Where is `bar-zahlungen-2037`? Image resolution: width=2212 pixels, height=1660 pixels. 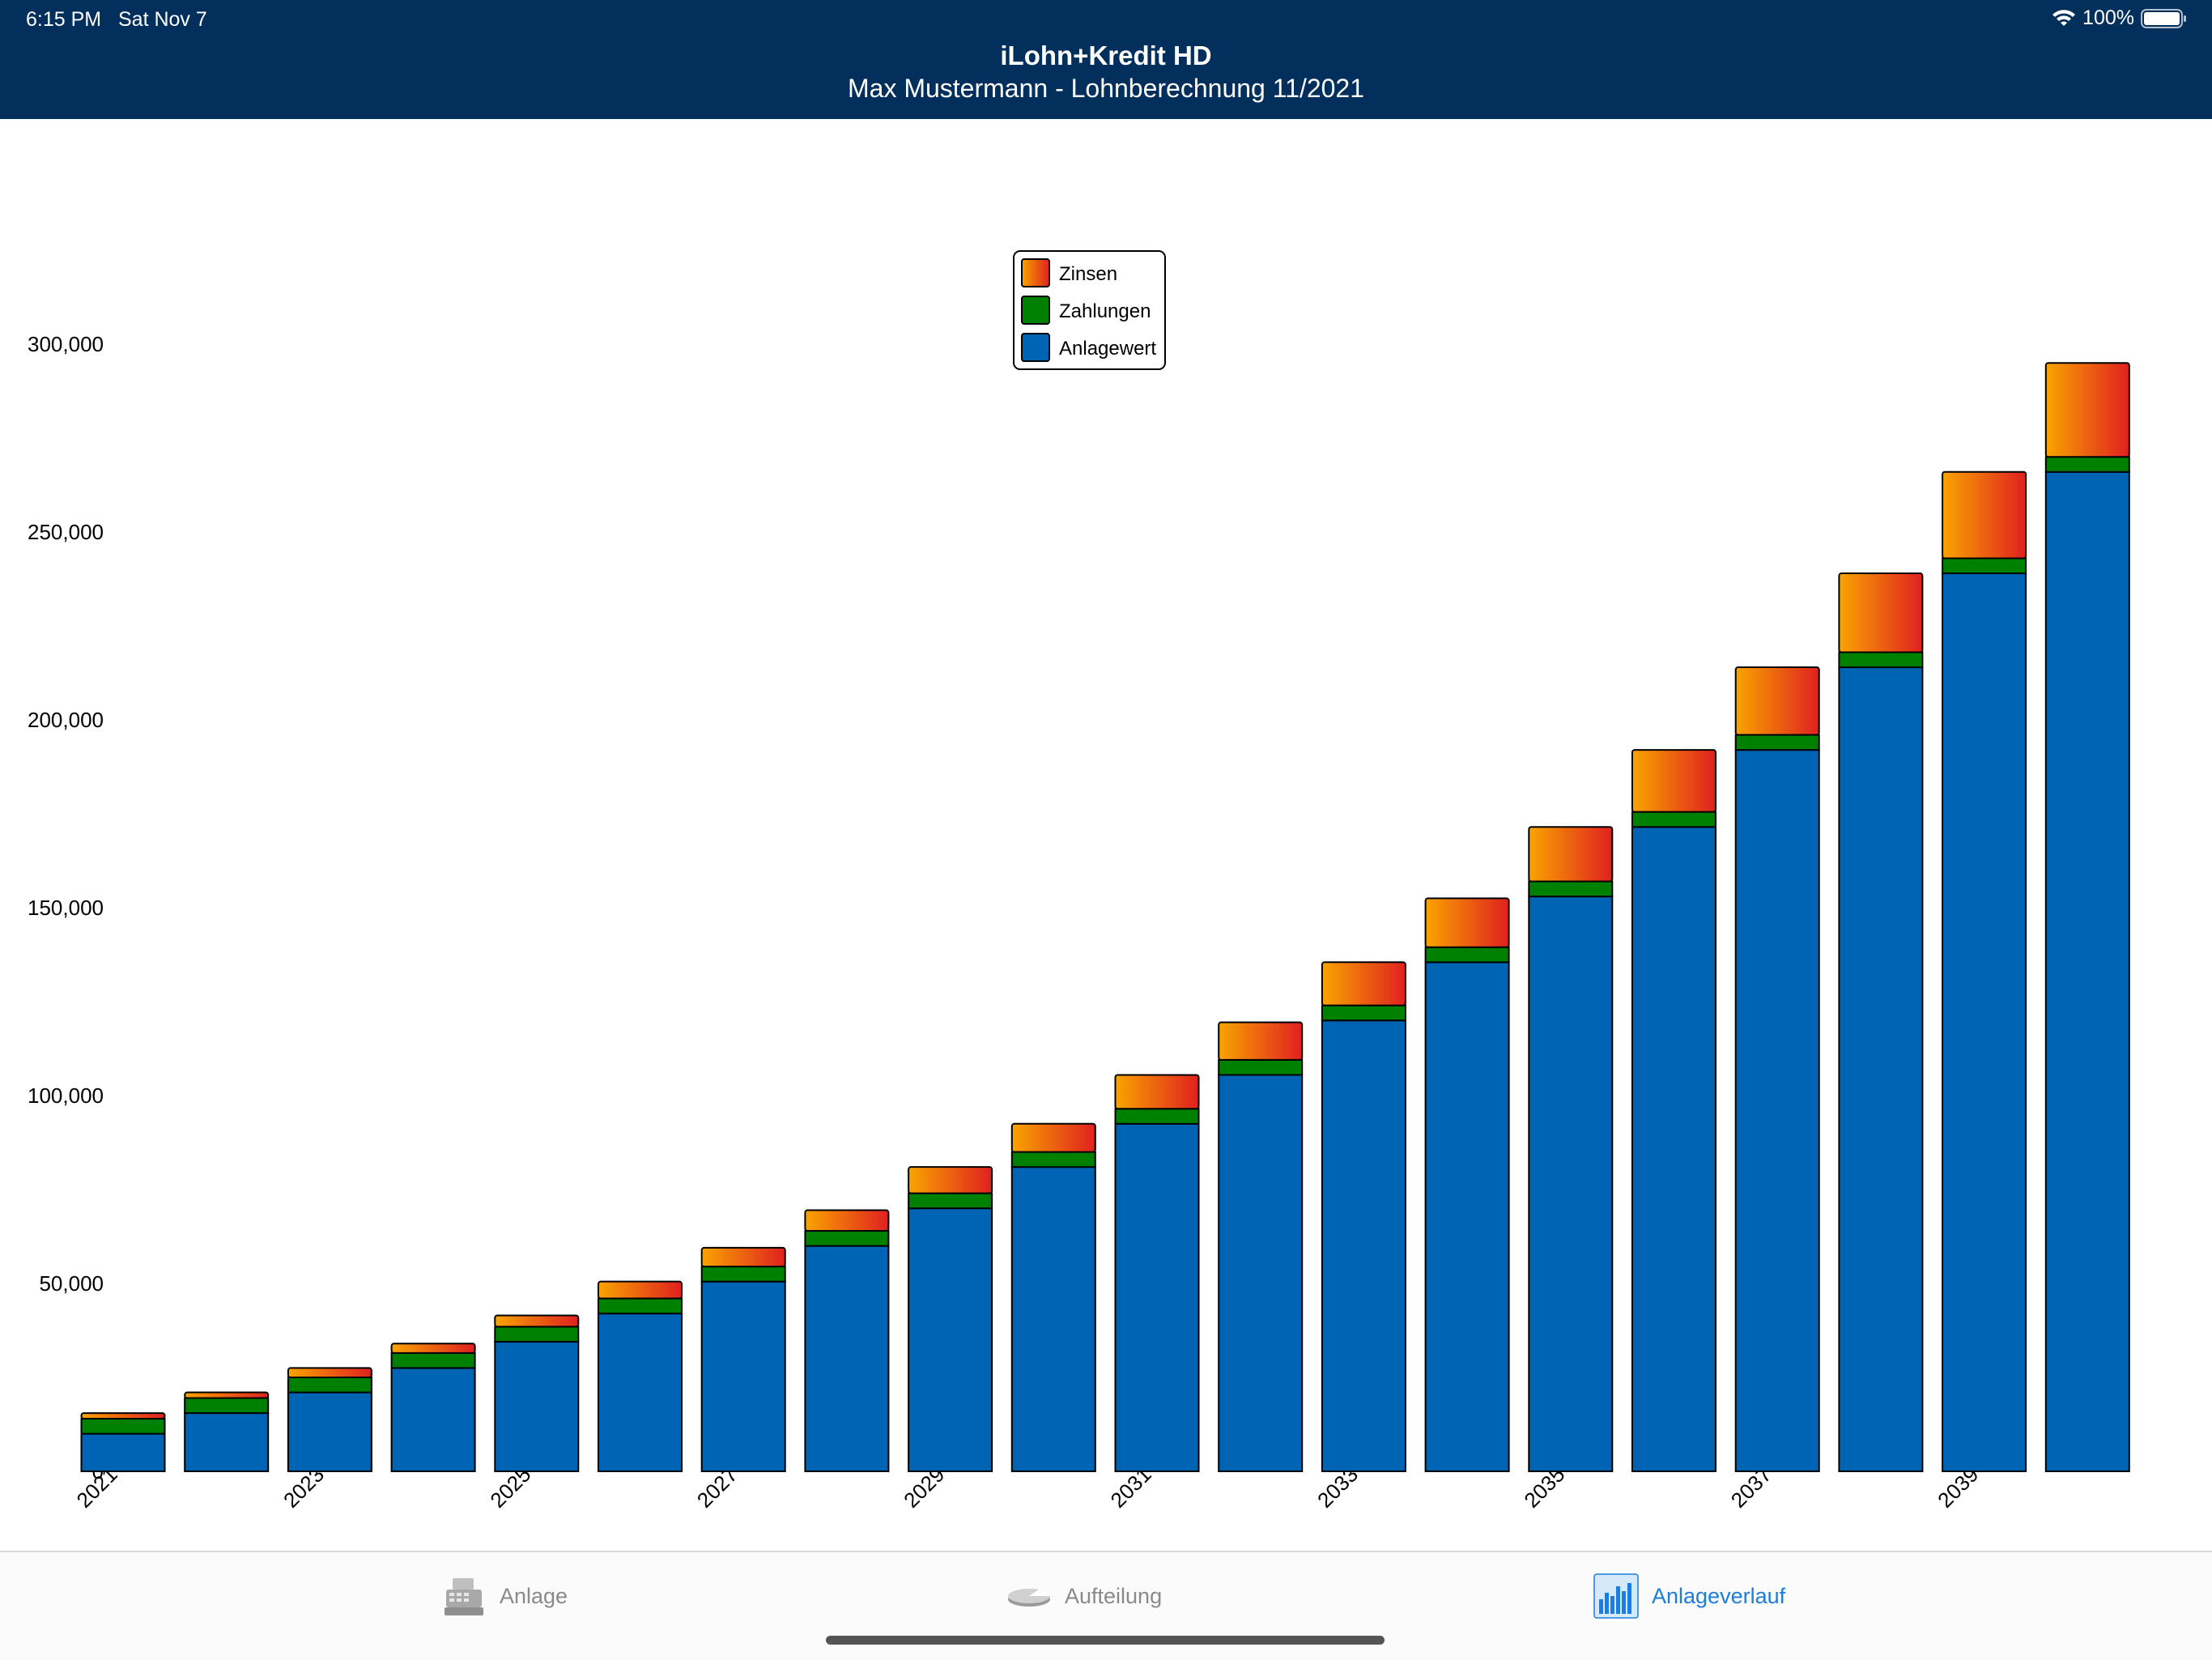
bar-zahlungen-2037 is located at coordinates (1777, 742).